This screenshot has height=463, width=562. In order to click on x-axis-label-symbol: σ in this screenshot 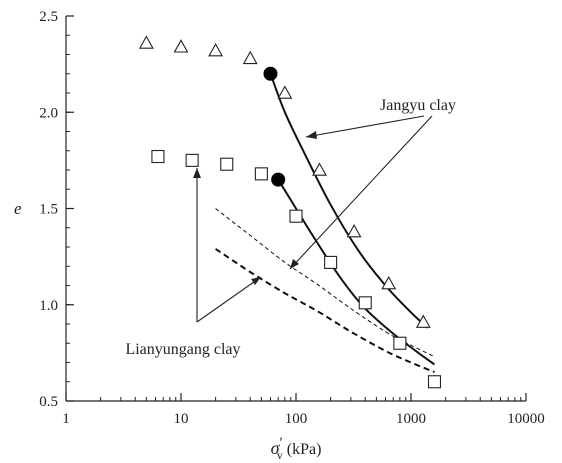, I will do `click(276, 448)`.